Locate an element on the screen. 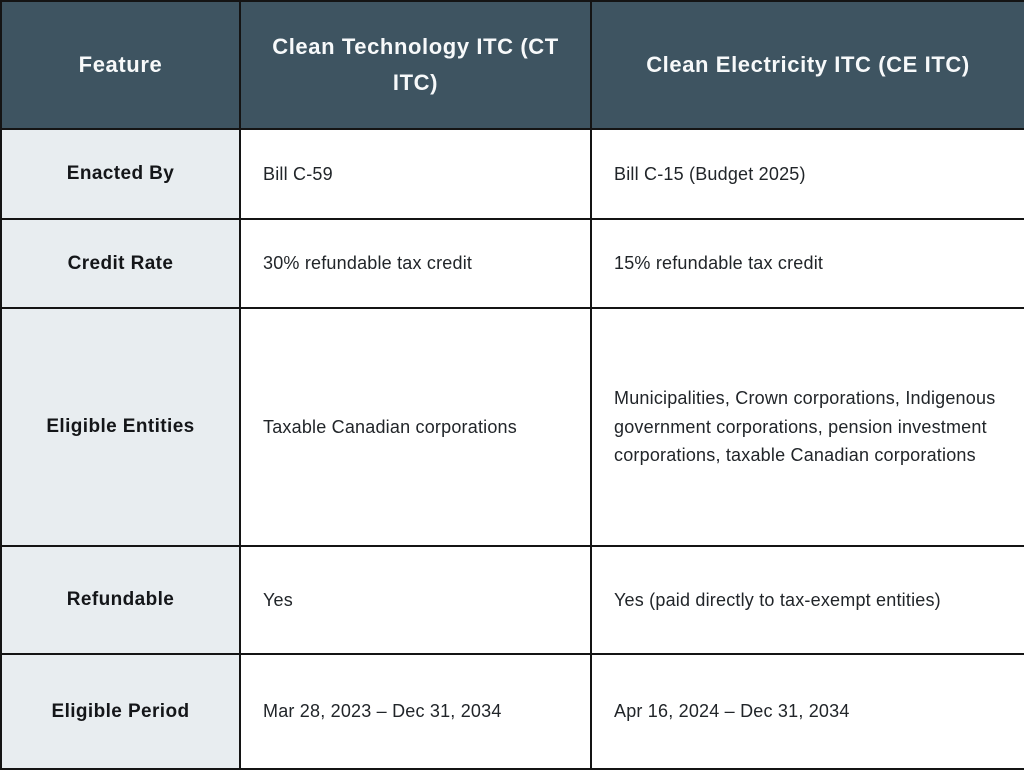 This screenshot has width=1024, height=770. ct-itc-credit-rate: 30% refundable tax credit is located at coordinates (415, 263).